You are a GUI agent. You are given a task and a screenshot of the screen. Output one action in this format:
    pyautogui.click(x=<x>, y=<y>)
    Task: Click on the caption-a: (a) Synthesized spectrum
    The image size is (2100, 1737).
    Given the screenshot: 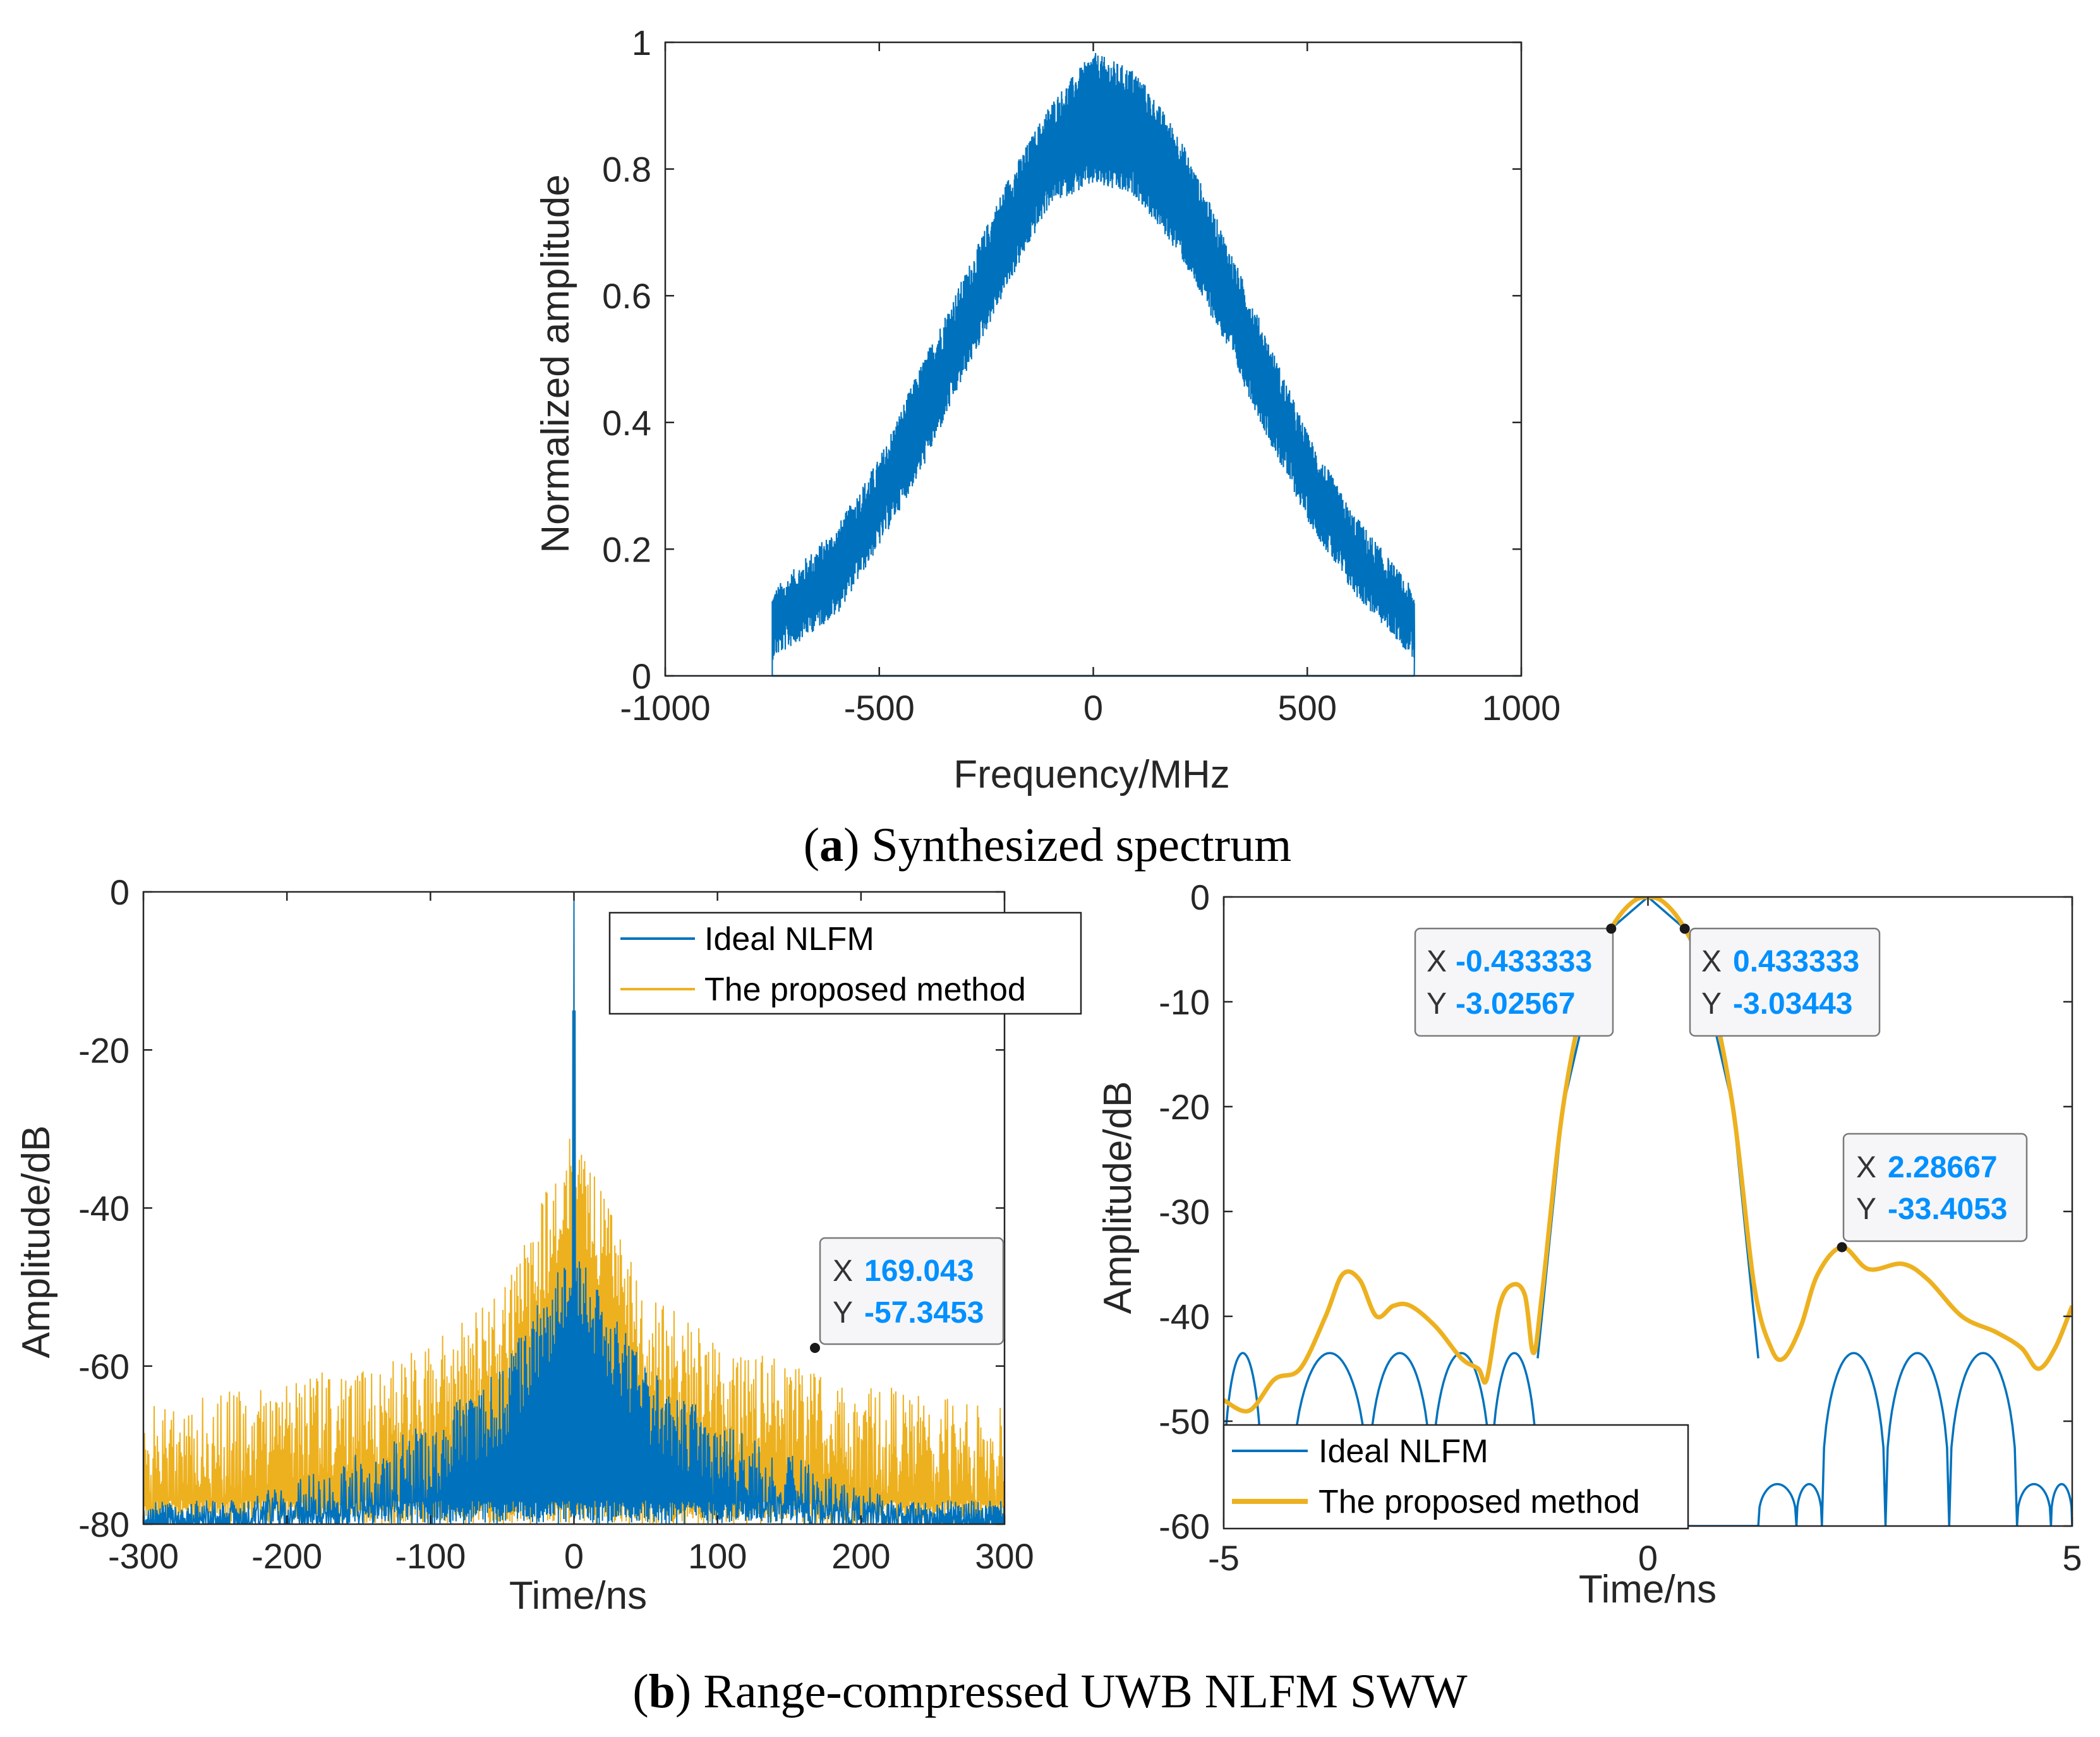 What is the action you would take?
    pyautogui.click(x=1047, y=846)
    